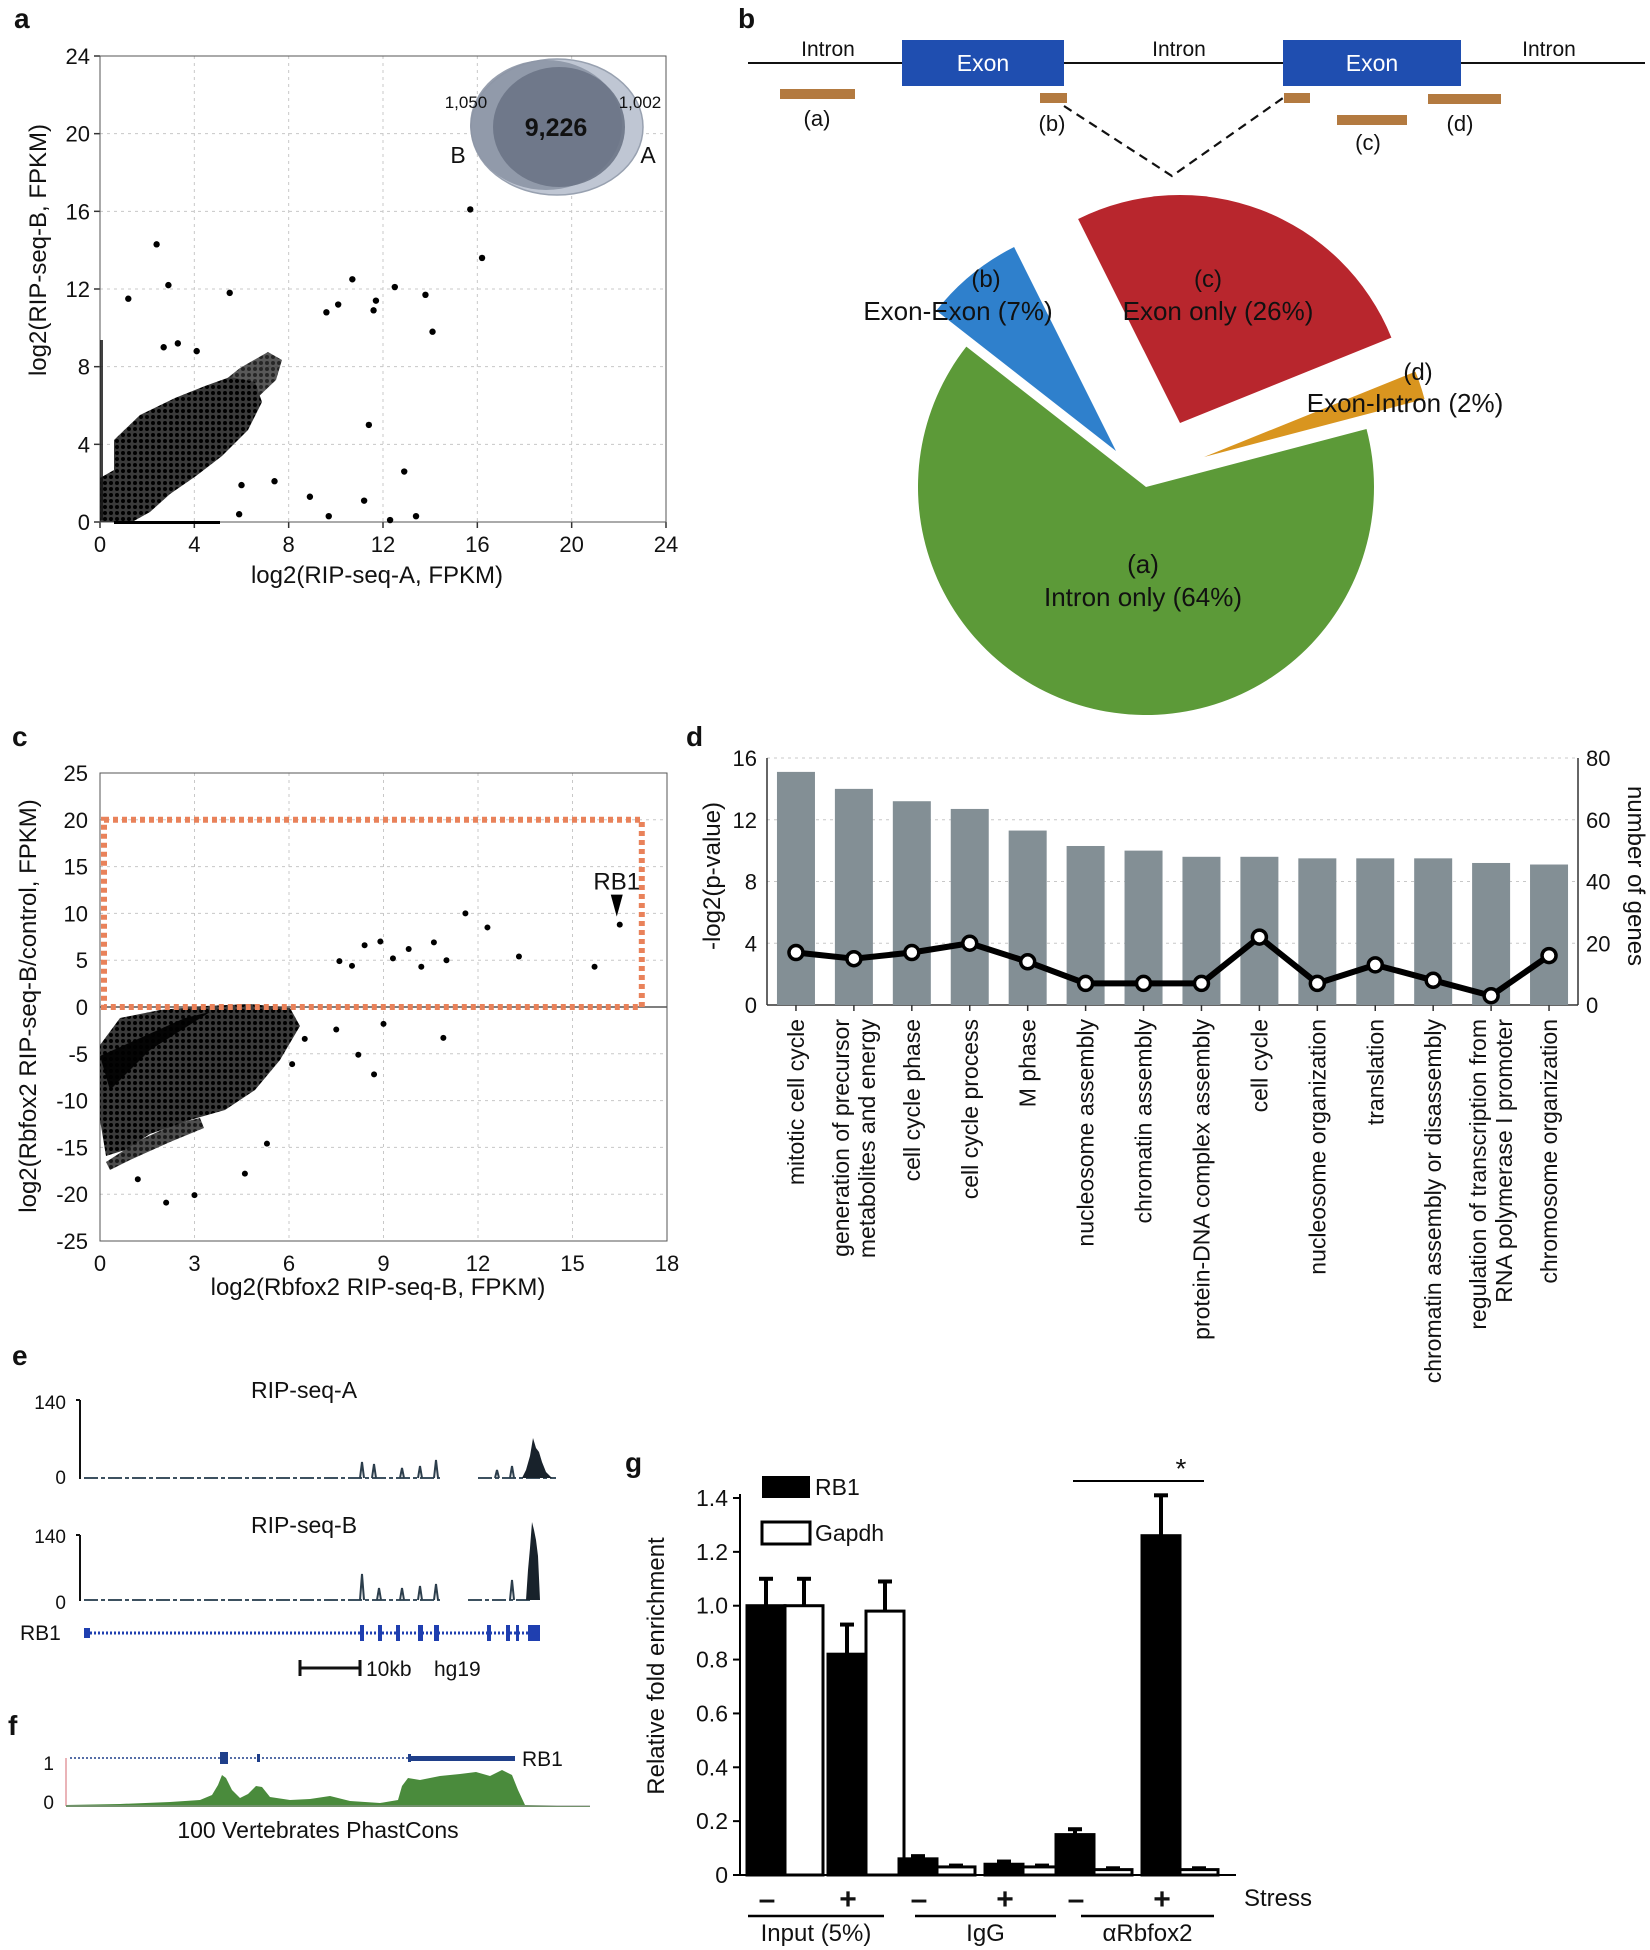  What do you see at coordinates (1635, 876) in the screenshot?
I see `panel-d-y2label: number of genes` at bounding box center [1635, 876].